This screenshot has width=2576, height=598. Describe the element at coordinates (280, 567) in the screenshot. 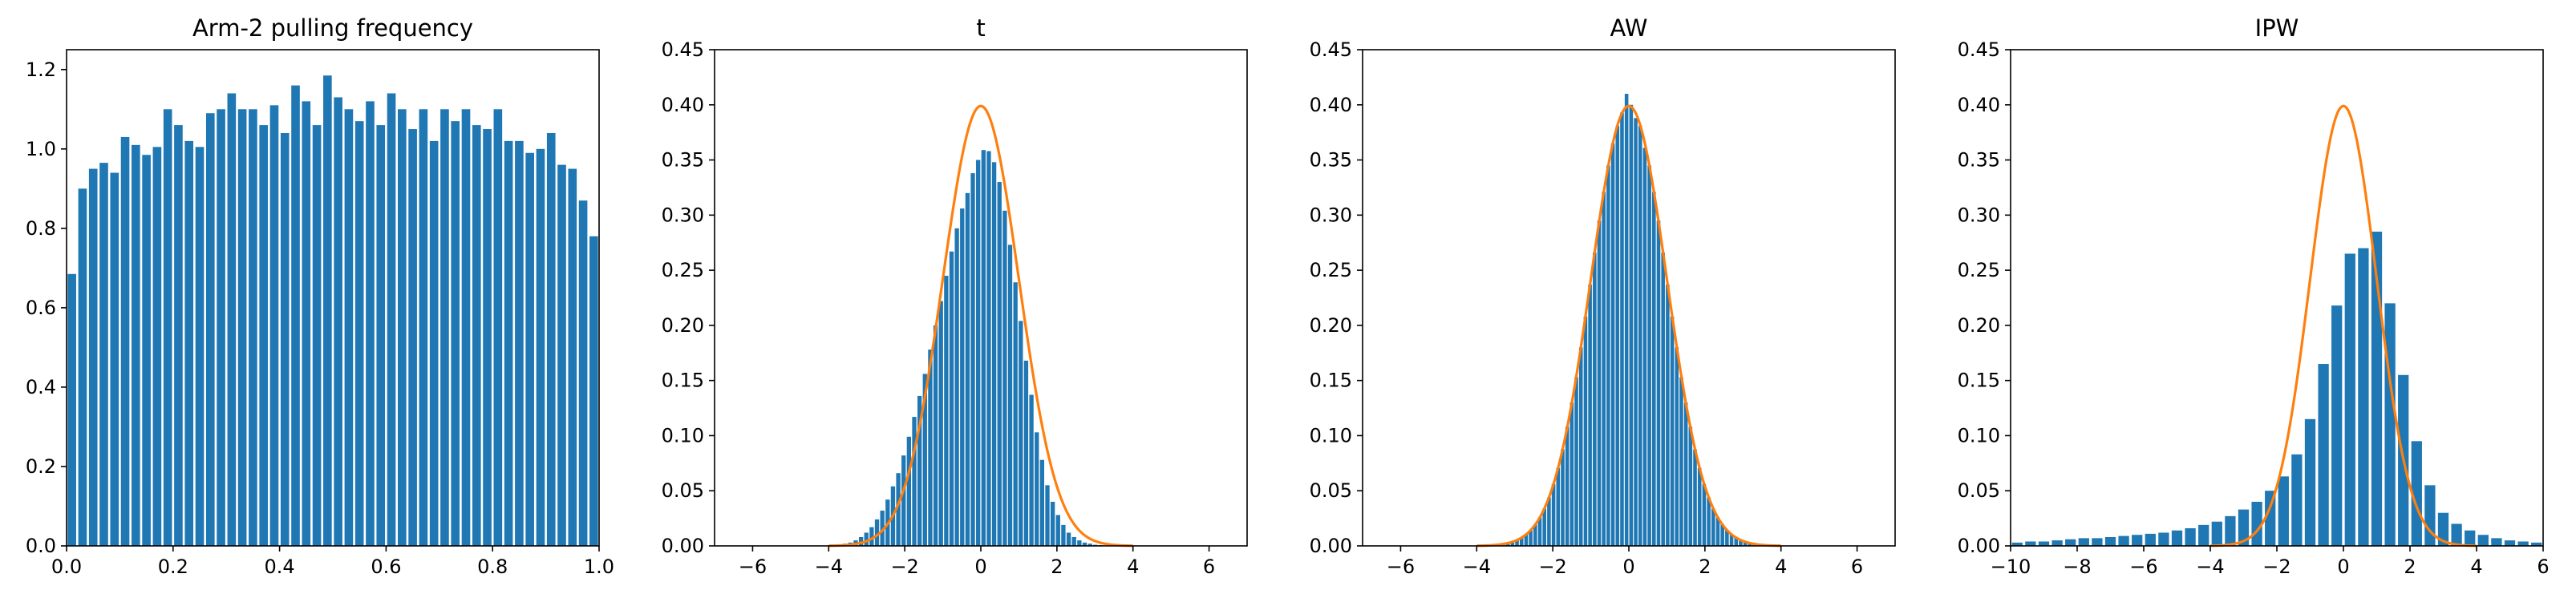

I see `x-tick-label: 0.4` at that location.